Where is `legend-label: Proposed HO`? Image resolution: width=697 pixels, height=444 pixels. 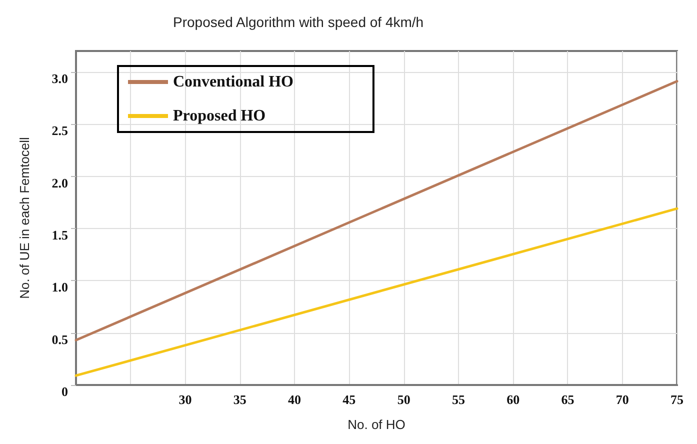 legend-label: Proposed HO is located at coordinates (219, 116).